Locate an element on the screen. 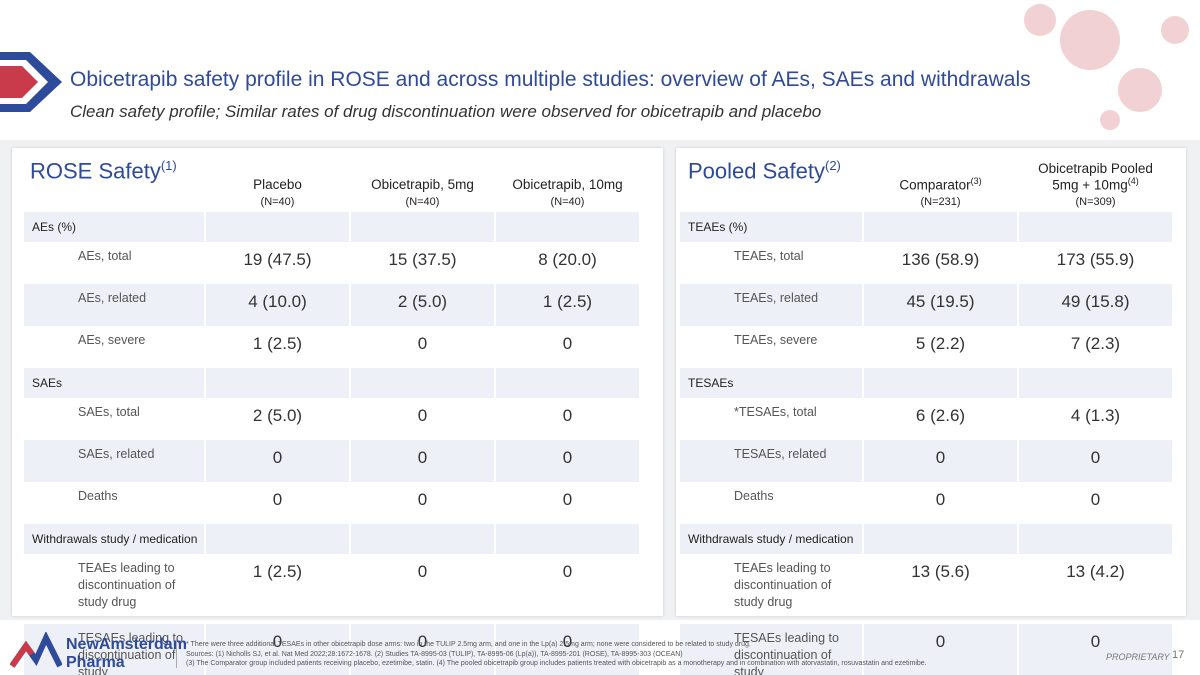 The image size is (1200, 675). row-label: SAEs, total is located at coordinates (109, 412).